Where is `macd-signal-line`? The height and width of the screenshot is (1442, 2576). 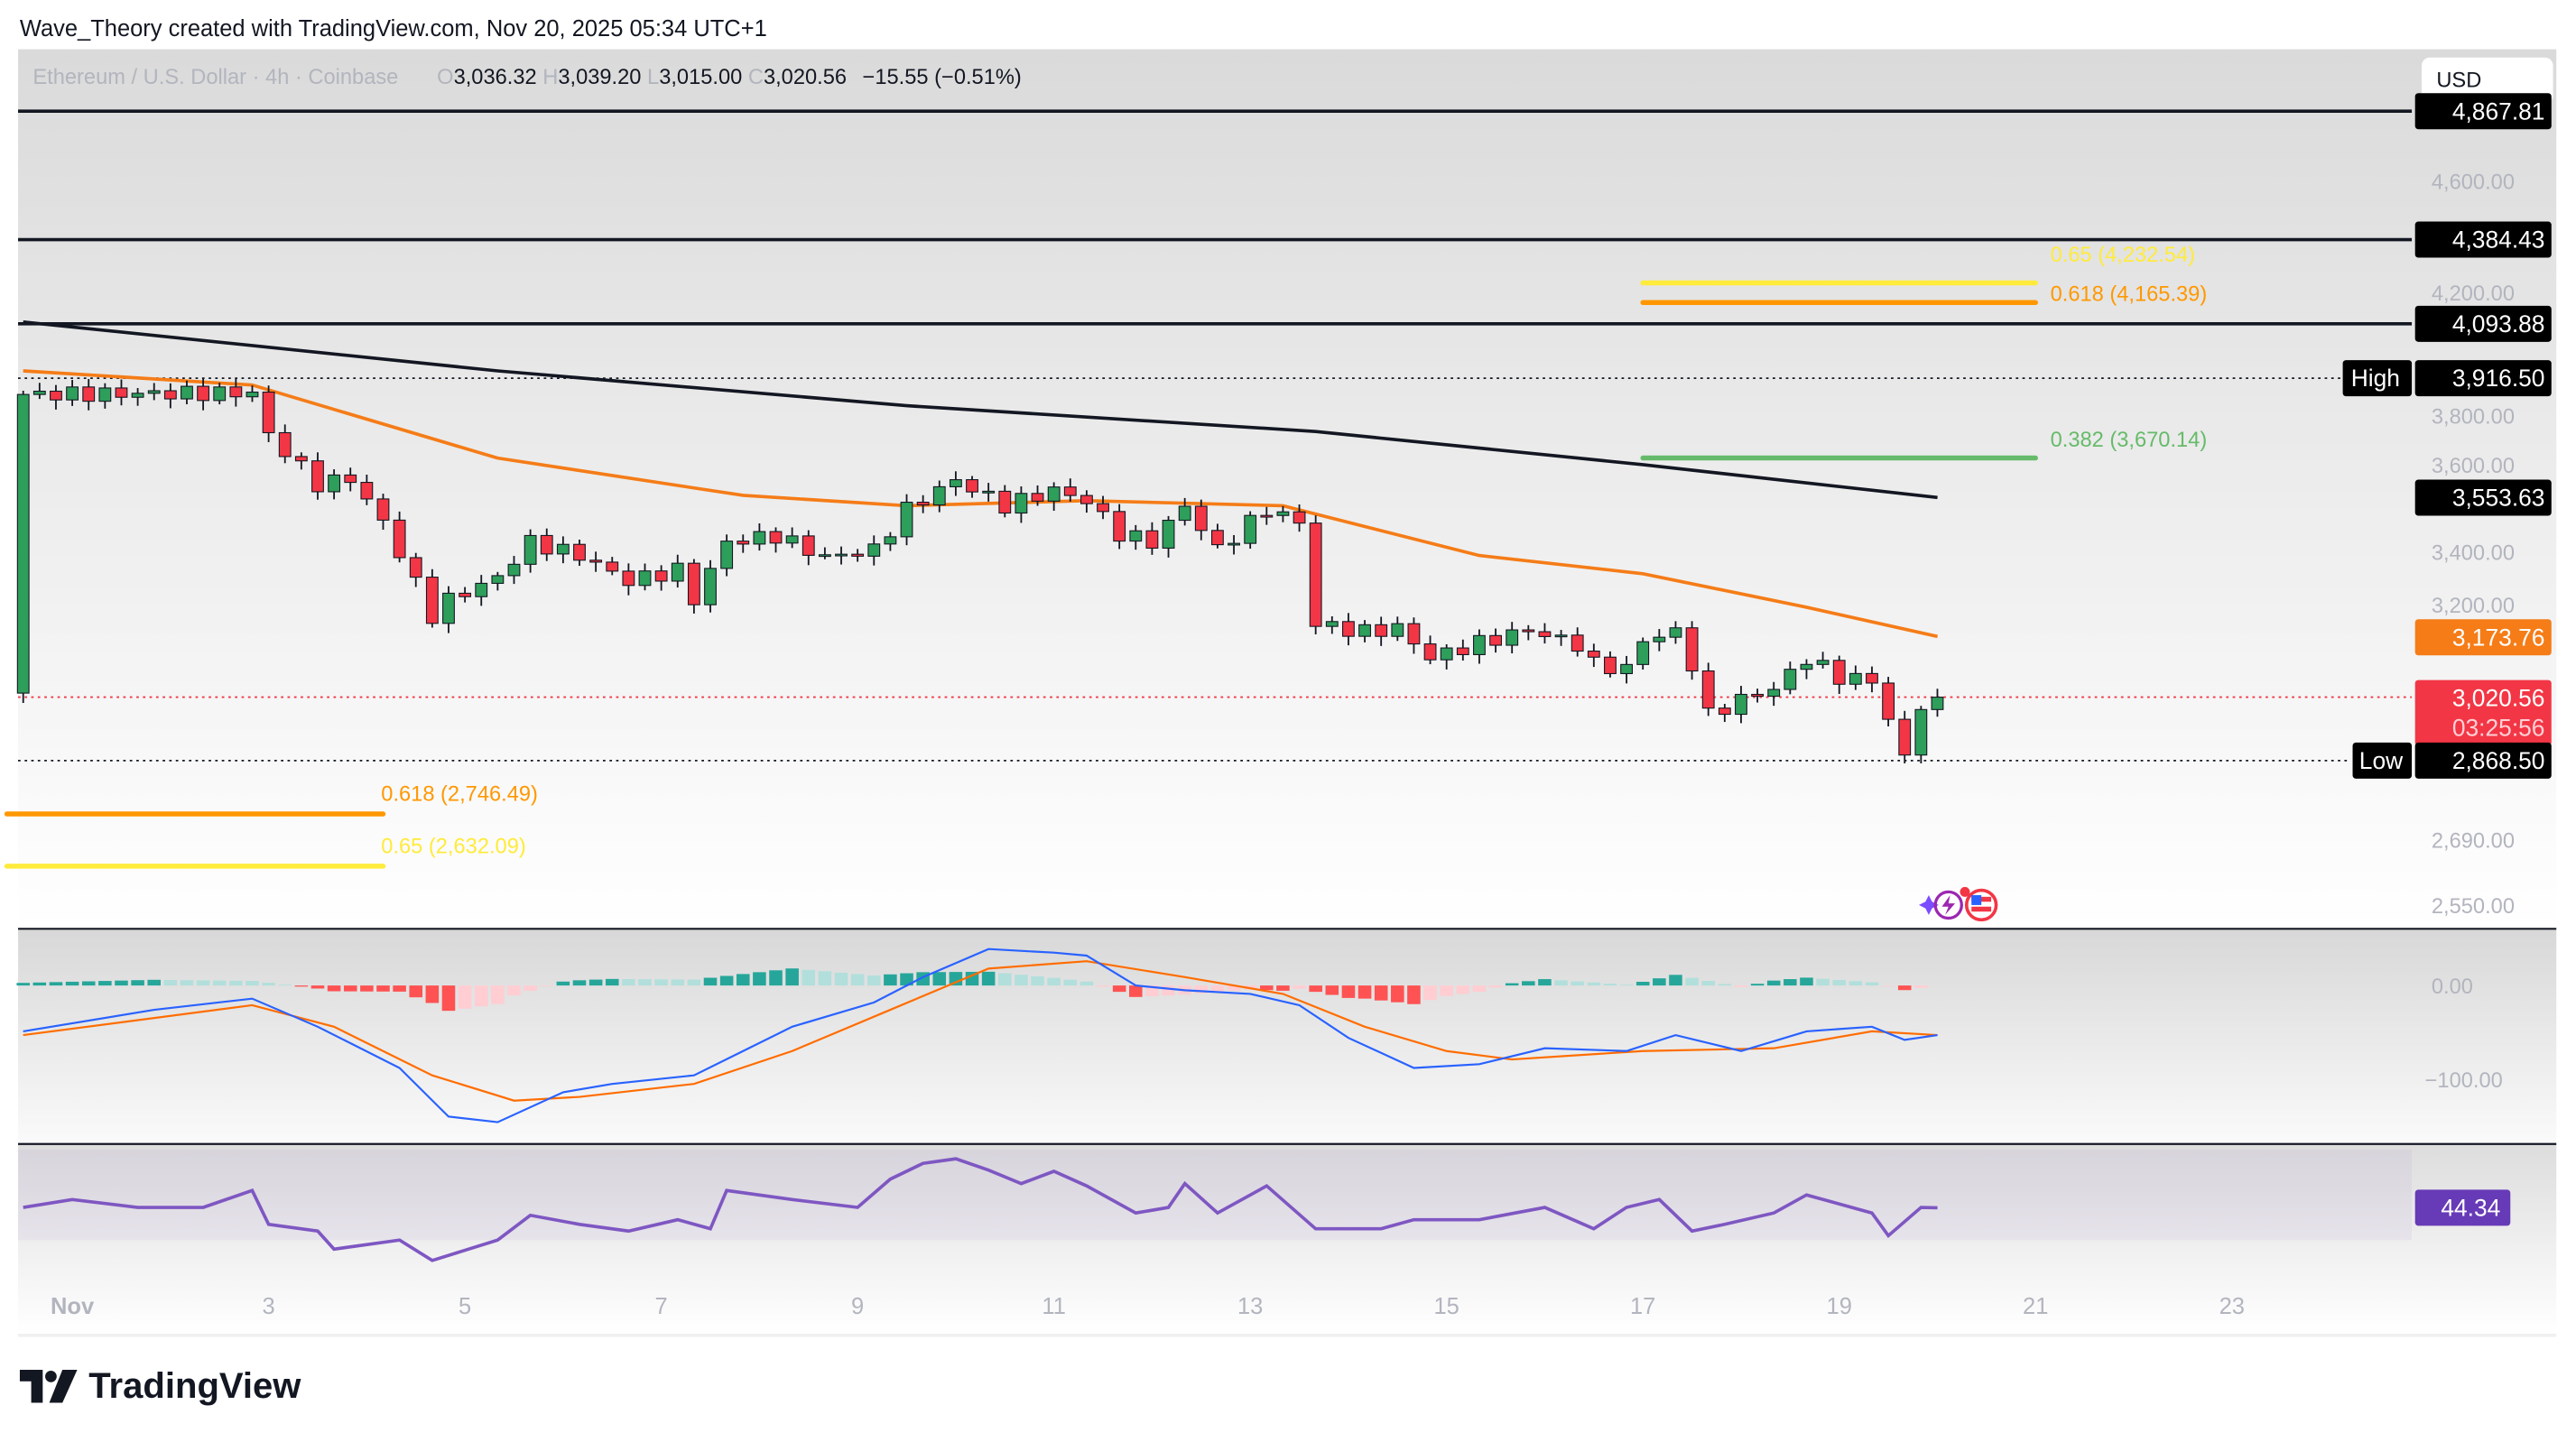 macd-signal-line is located at coordinates (980, 1031).